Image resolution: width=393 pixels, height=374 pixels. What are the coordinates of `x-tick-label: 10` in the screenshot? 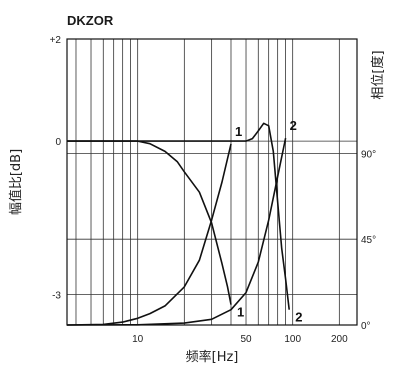 It's located at (138, 339).